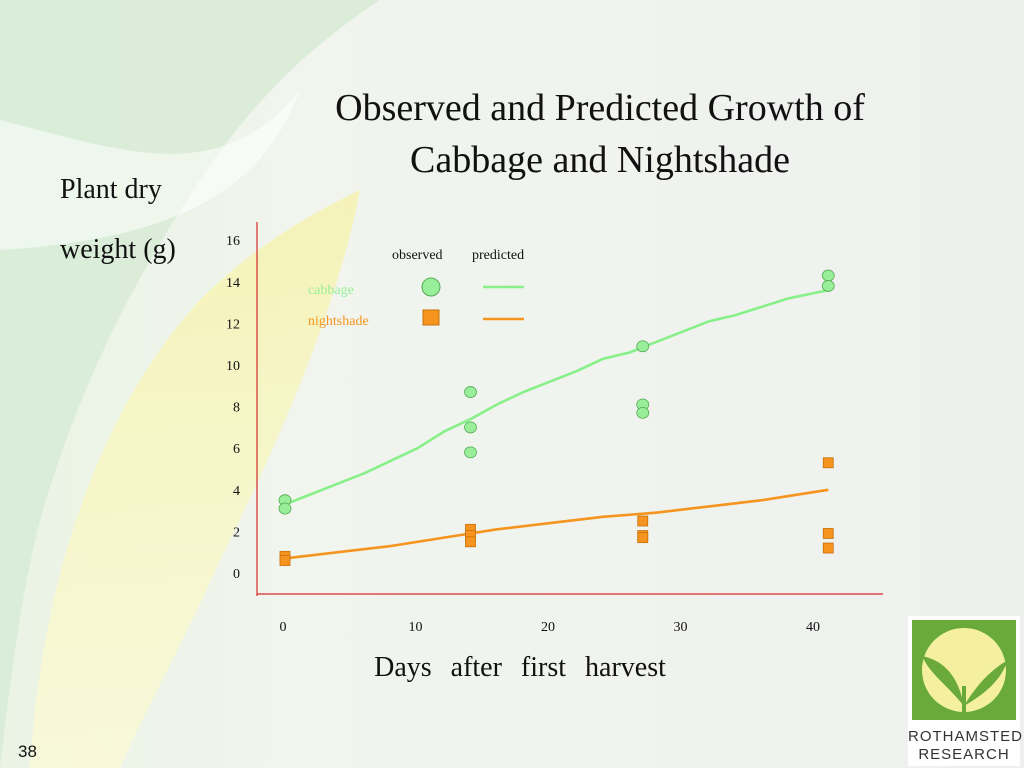 The image size is (1024, 768). What do you see at coordinates (417, 255) in the screenshot?
I see `legend-header-observed: observed` at bounding box center [417, 255].